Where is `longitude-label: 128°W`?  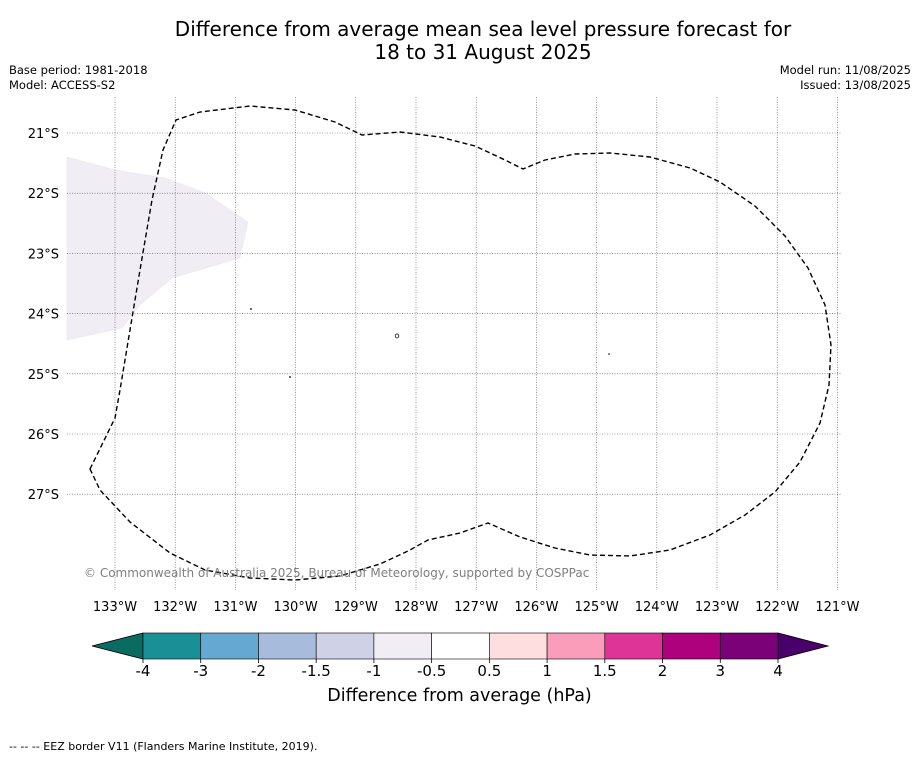
longitude-label: 128°W is located at coordinates (416, 607).